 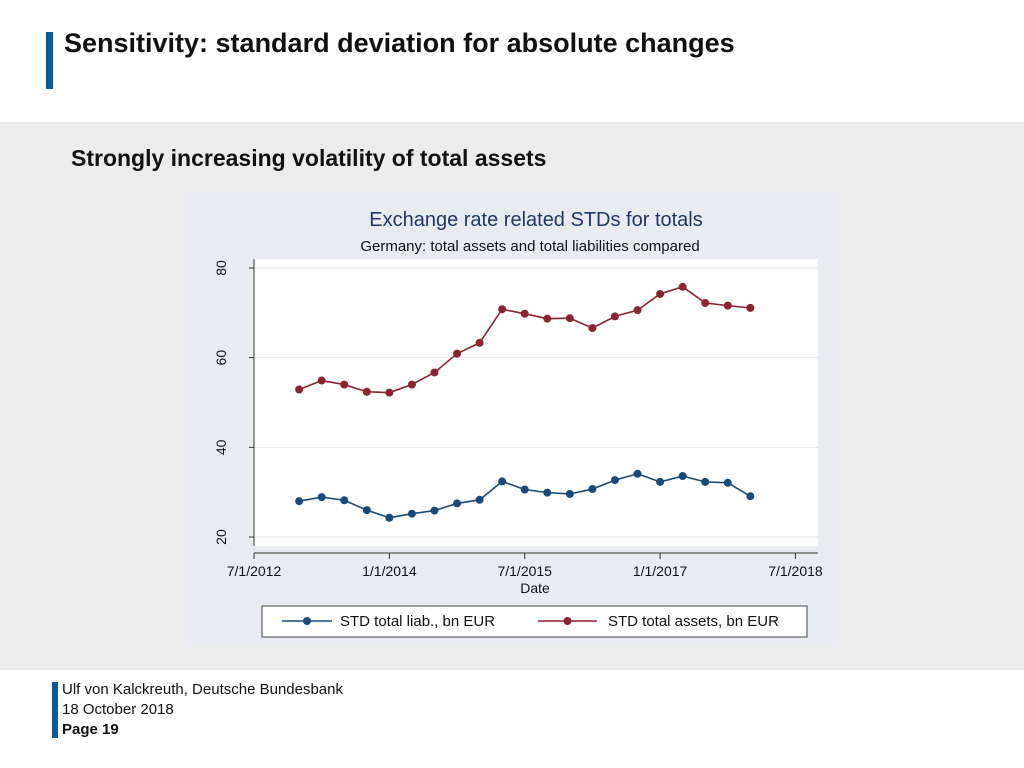 I want to click on y-tick-label: 60, so click(x=221, y=358).